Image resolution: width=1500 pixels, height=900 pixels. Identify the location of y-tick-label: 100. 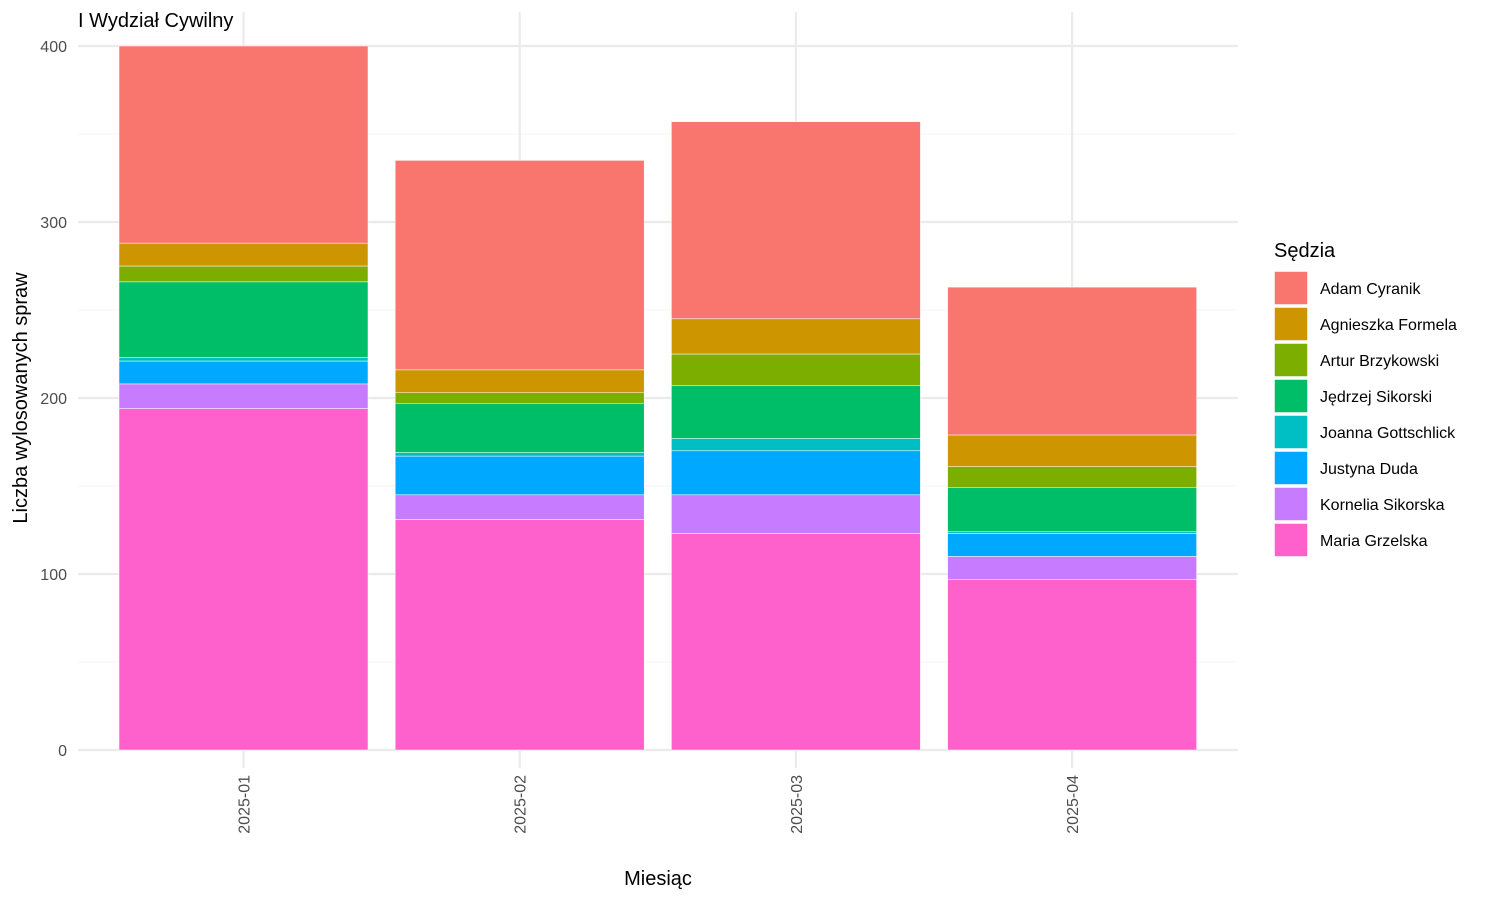
(53, 575).